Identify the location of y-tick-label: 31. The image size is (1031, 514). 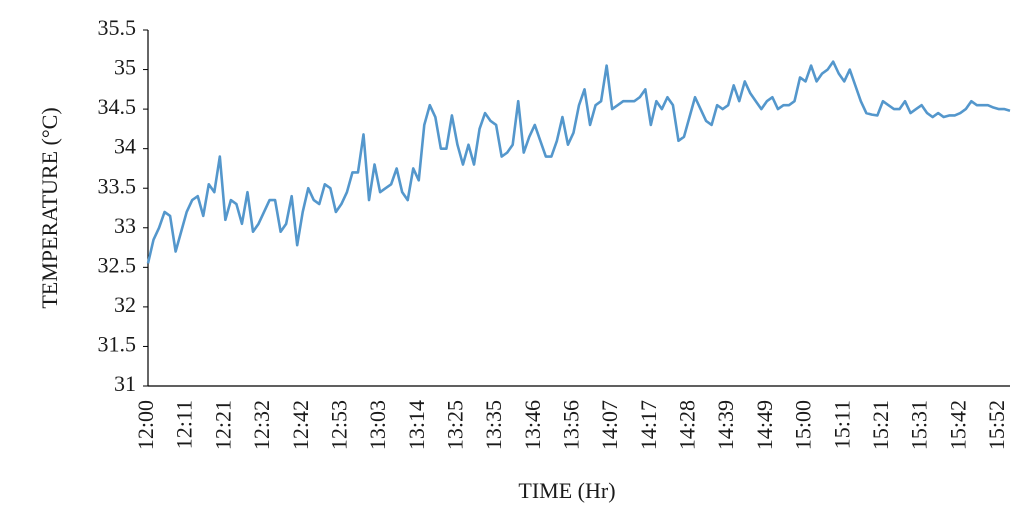
(125, 383).